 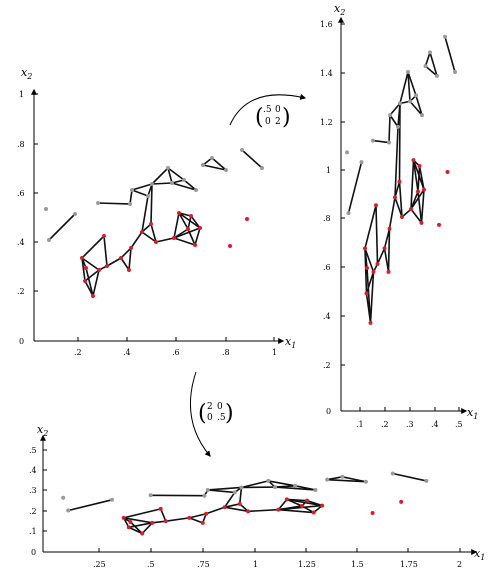 I want to click on panel-a-y-tick-labels: .2 .4 .6 .8 1 0, so click(x=21, y=218).